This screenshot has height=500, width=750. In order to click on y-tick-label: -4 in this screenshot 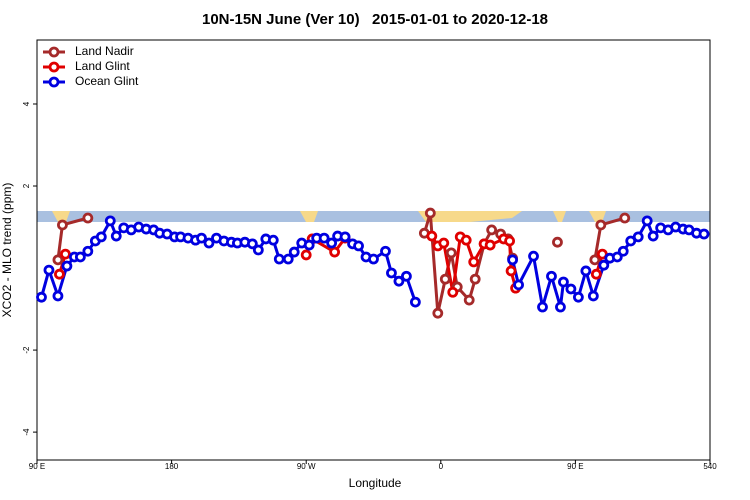, I will do `click(26, 432)`.